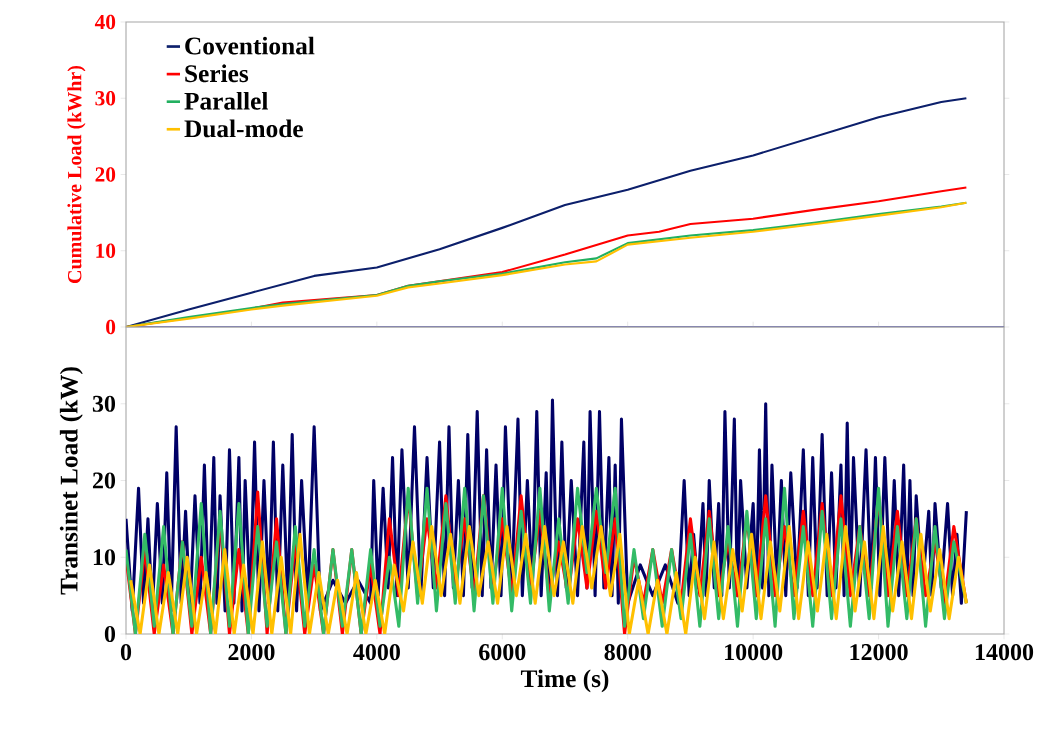 This screenshot has height=729, width=1047. Describe the element at coordinates (627, 652) in the screenshot. I see `x-tick-label: 8000` at that location.